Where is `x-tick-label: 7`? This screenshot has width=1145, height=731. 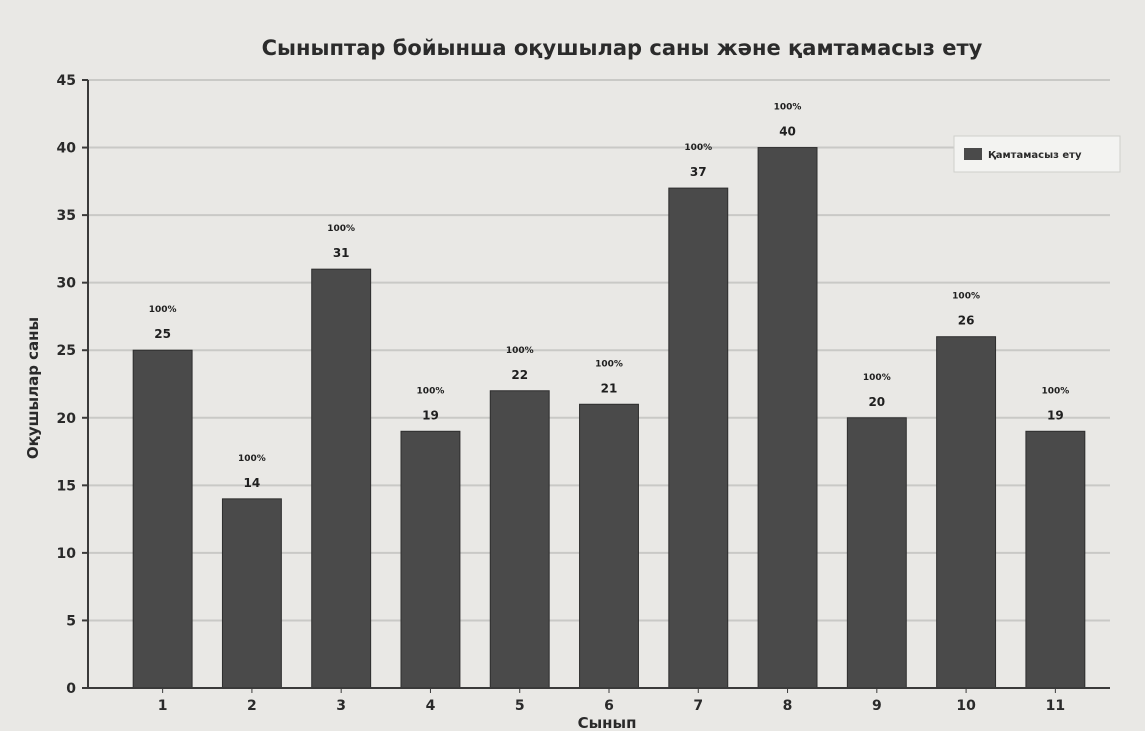
x-tick-label: 7 is located at coordinates (698, 706).